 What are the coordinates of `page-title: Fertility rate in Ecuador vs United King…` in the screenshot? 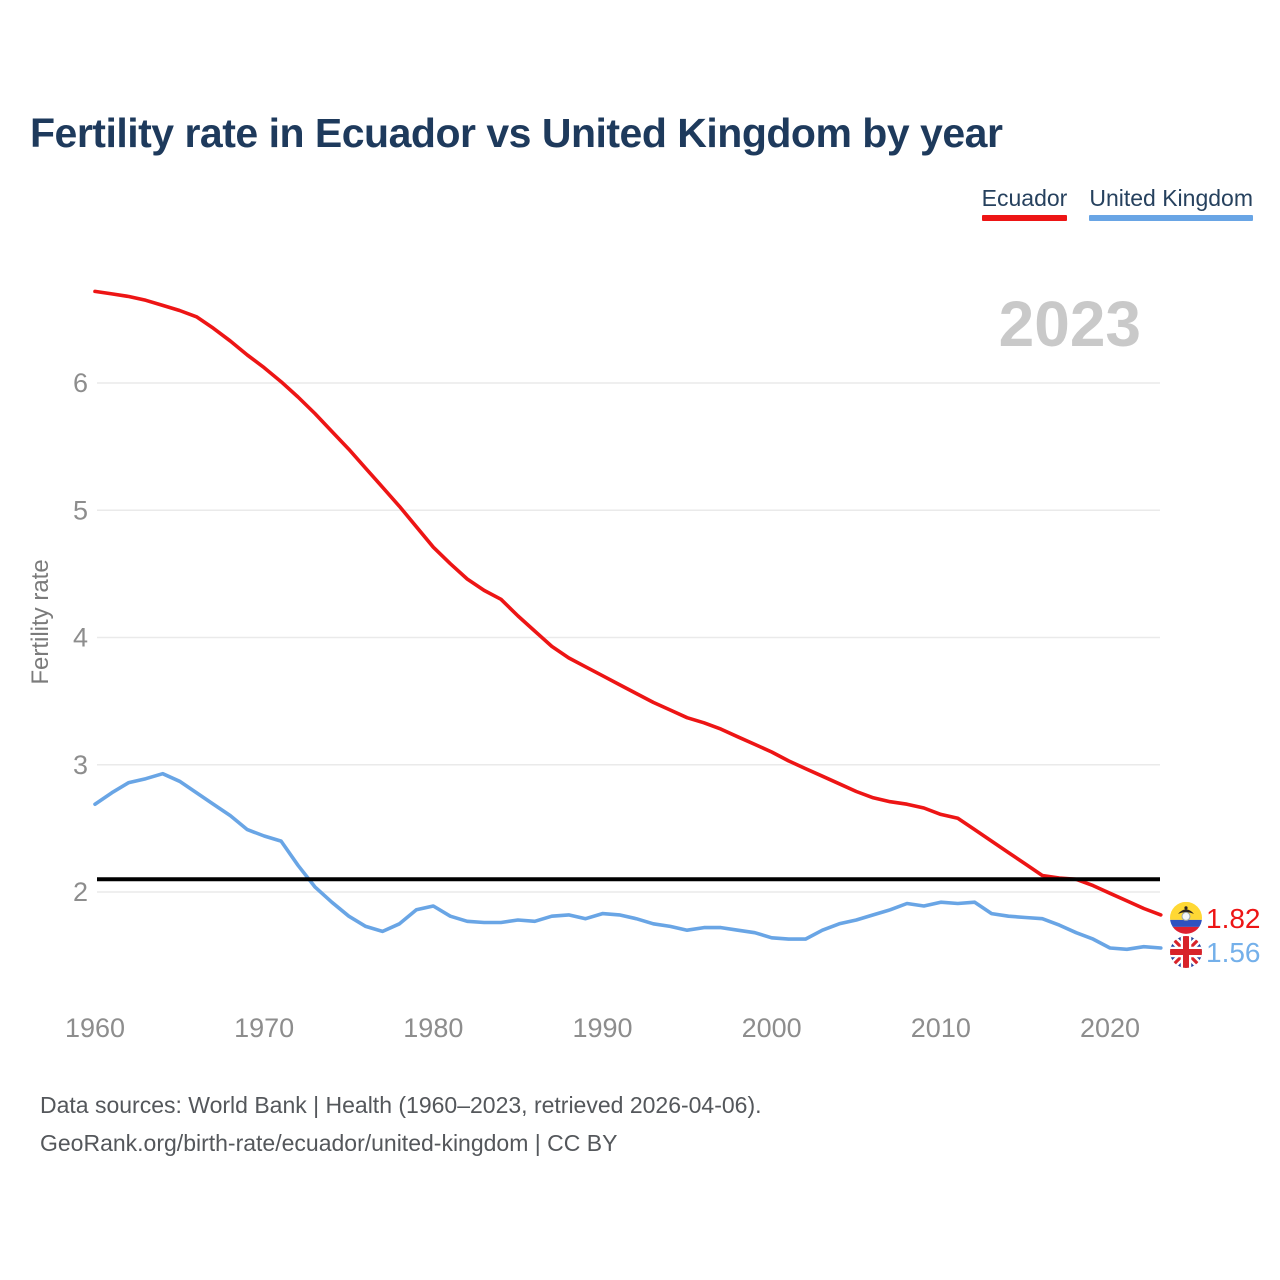 It's located at (516, 133).